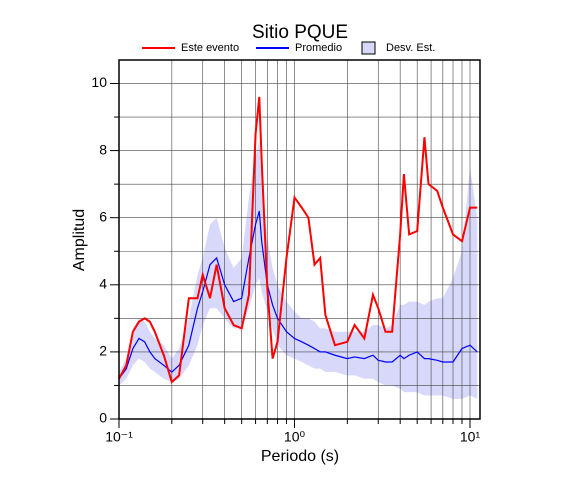 The image size is (586, 480). What do you see at coordinates (318, 48) in the screenshot?
I see `legend-label: Promedio` at bounding box center [318, 48].